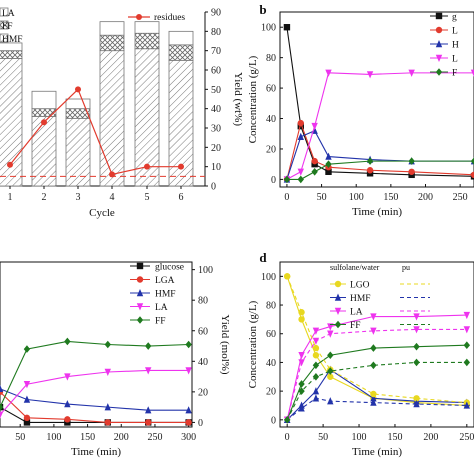 The image size is (474, 474). Describe the element at coordinates (263, 257) in the screenshot. I see `panel-d-letter: d` at that location.